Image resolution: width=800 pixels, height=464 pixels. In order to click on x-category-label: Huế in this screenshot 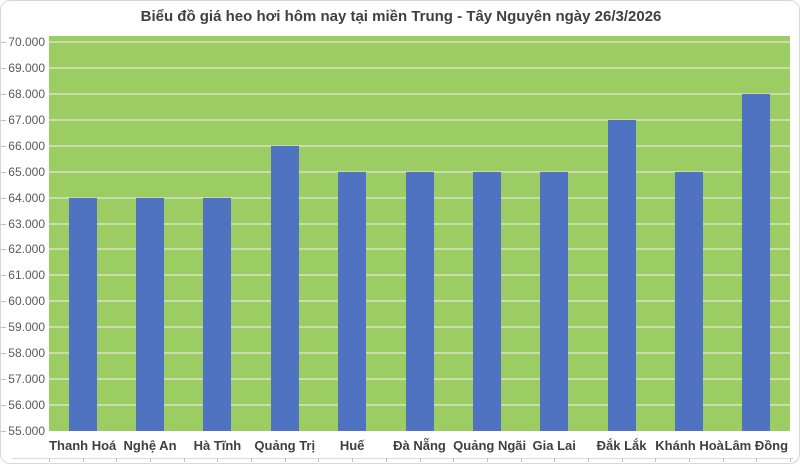, I will do `click(352, 445)`.